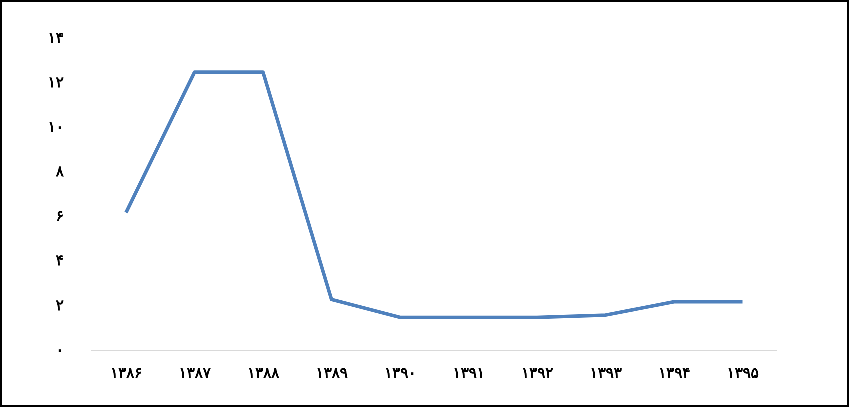 This screenshot has height=407, width=849. What do you see at coordinates (742, 373) in the screenshot?
I see `x-tick-label: ۱۳۹۵` at bounding box center [742, 373].